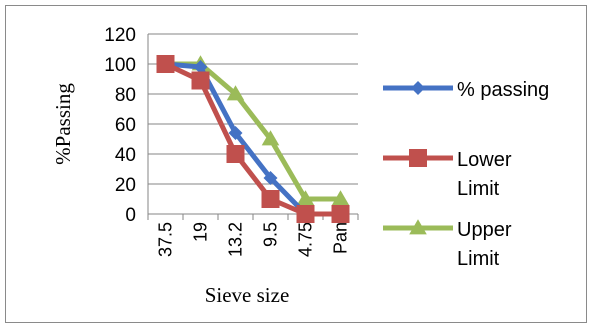 The image size is (592, 328). What do you see at coordinates (484, 160) in the screenshot?
I see `legend-label: Lower` at bounding box center [484, 160].